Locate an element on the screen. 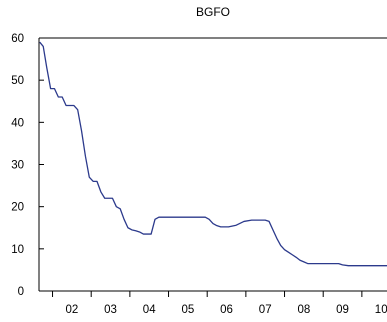 The image size is (387, 322). x-tick-label-03: 03 is located at coordinates (110, 310).